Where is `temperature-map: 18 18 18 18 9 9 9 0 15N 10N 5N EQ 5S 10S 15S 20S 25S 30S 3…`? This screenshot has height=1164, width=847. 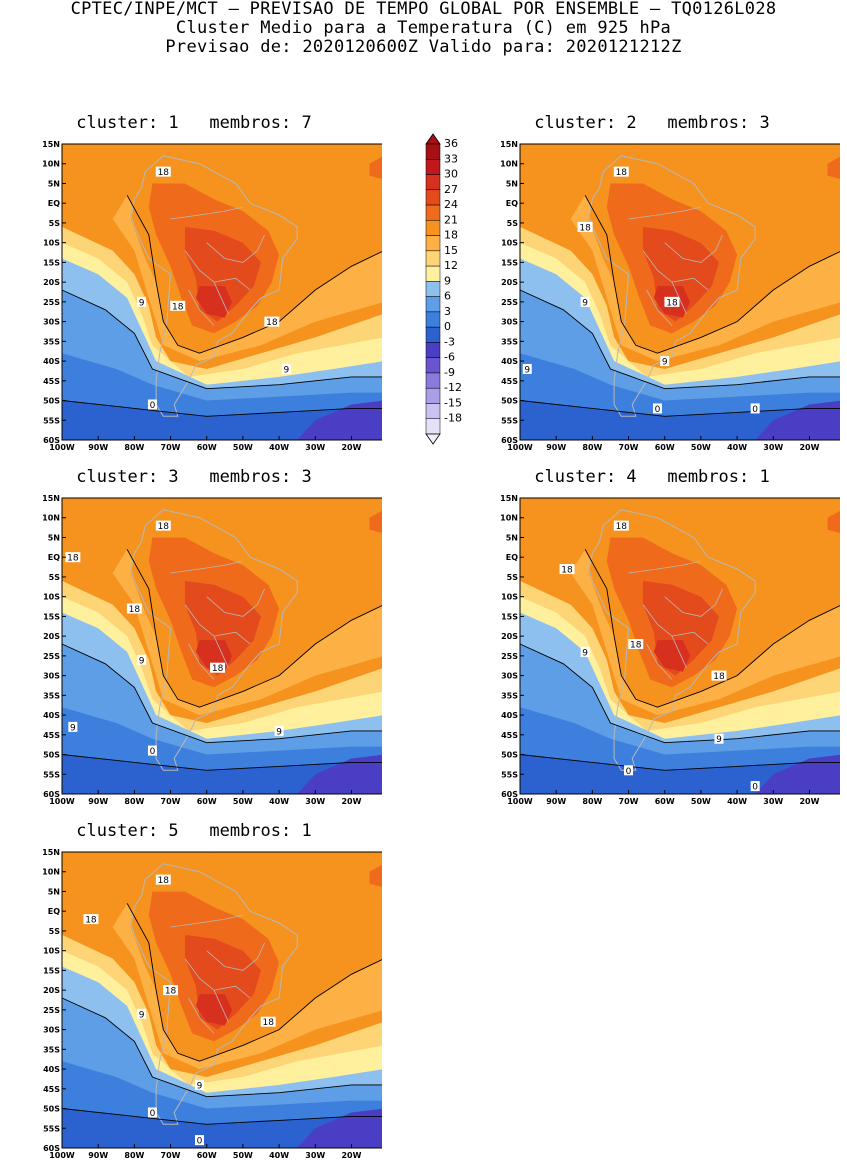 temperature-map: 18 18 18 18 9 9 9 0 15N 10N 5N EQ 5S 10S 15S 20S 25S 30S 3… is located at coordinates (212, 650).